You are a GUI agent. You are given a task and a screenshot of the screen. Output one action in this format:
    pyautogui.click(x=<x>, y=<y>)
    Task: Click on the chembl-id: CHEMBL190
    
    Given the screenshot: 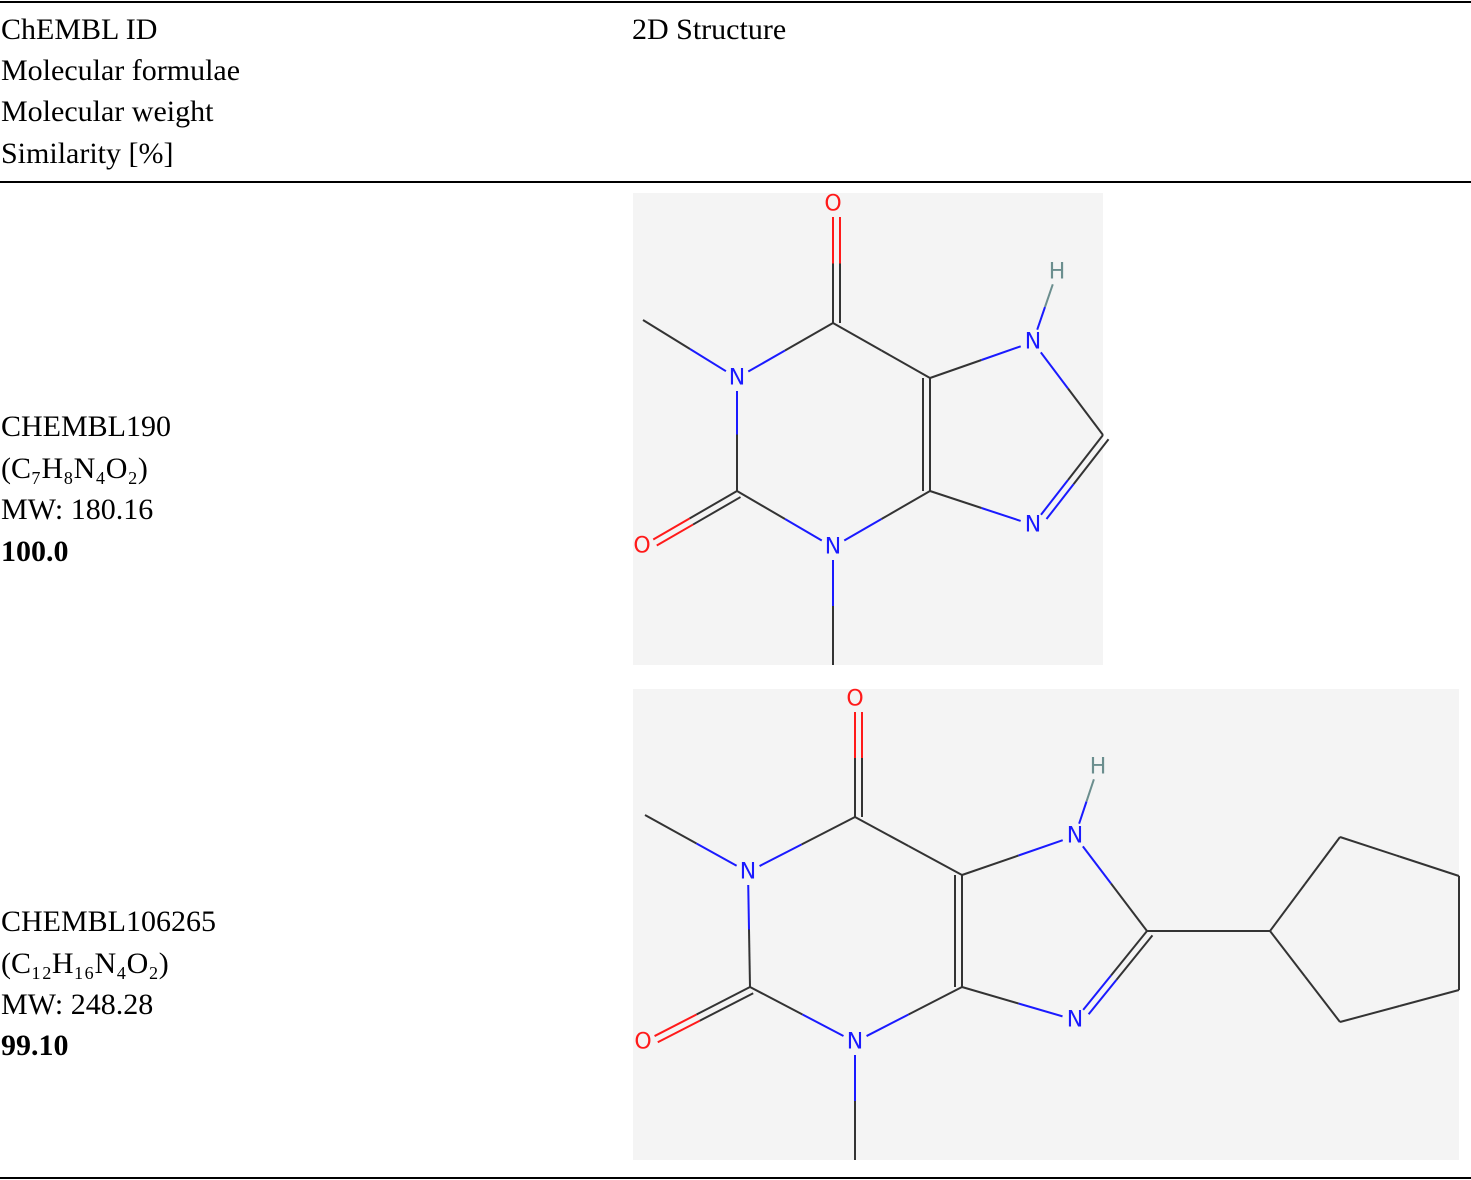 What is the action you would take?
    pyautogui.click(x=86, y=426)
    